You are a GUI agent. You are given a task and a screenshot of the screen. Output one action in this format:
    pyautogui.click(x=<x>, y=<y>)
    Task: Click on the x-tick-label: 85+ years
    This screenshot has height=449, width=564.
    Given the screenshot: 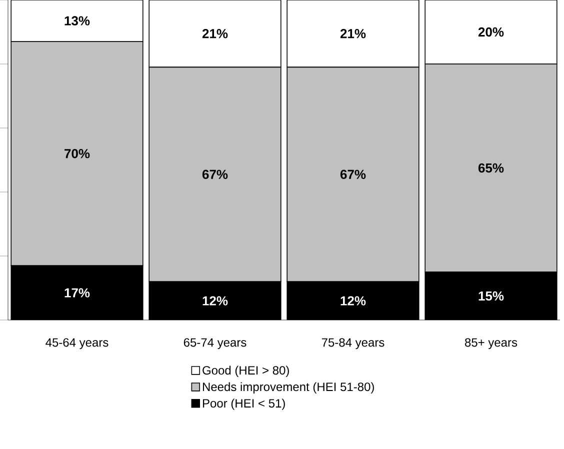 What is the action you would take?
    pyautogui.click(x=491, y=344)
    